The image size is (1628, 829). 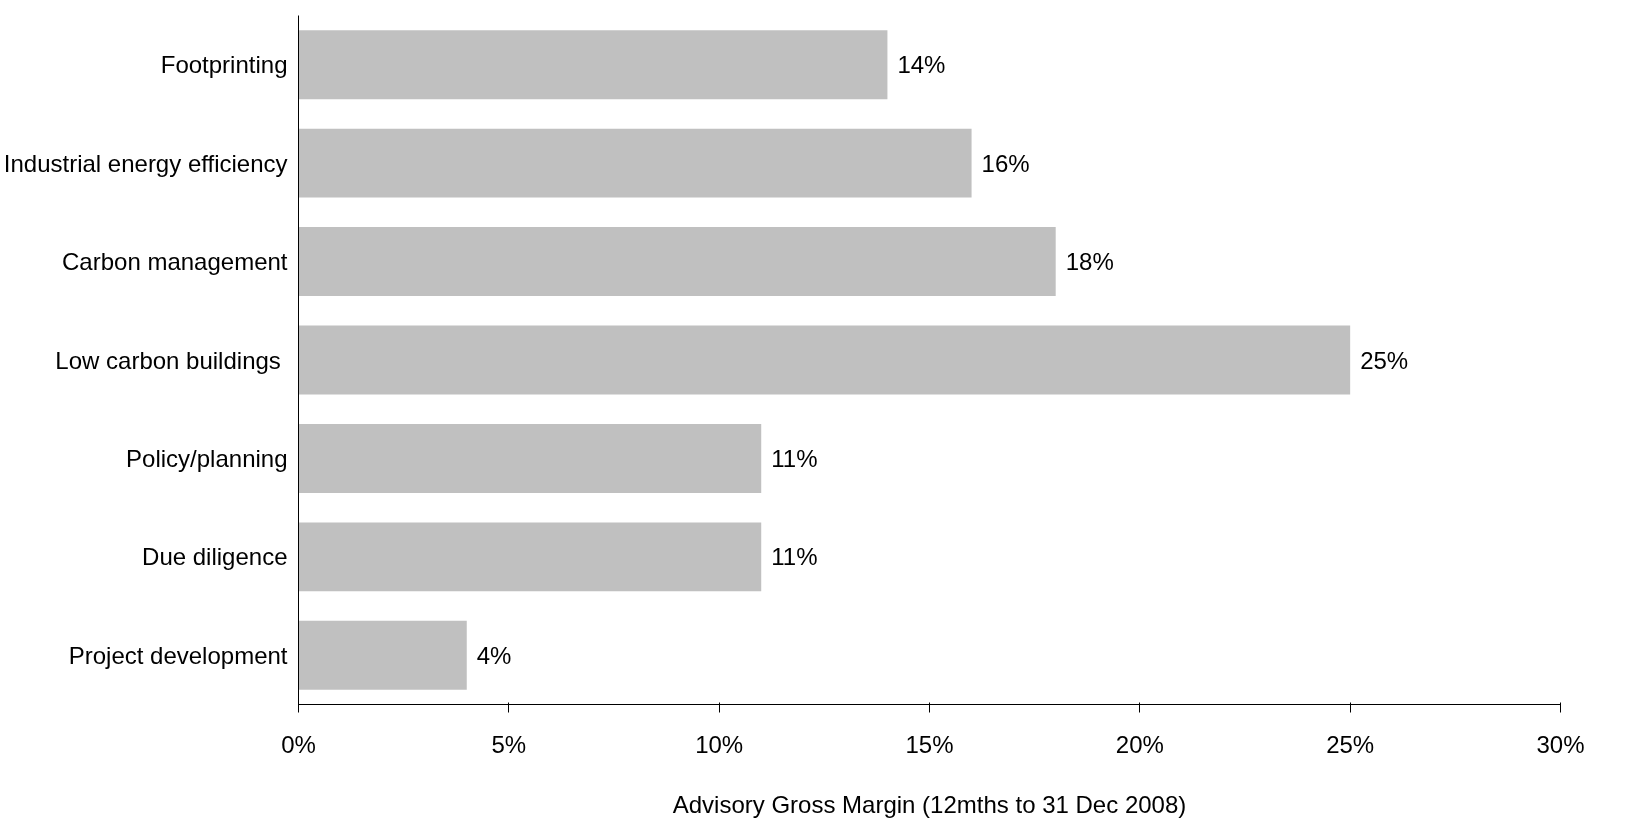 What do you see at coordinates (509, 744) in the screenshot?
I see `x-tick-label: 5%` at bounding box center [509, 744].